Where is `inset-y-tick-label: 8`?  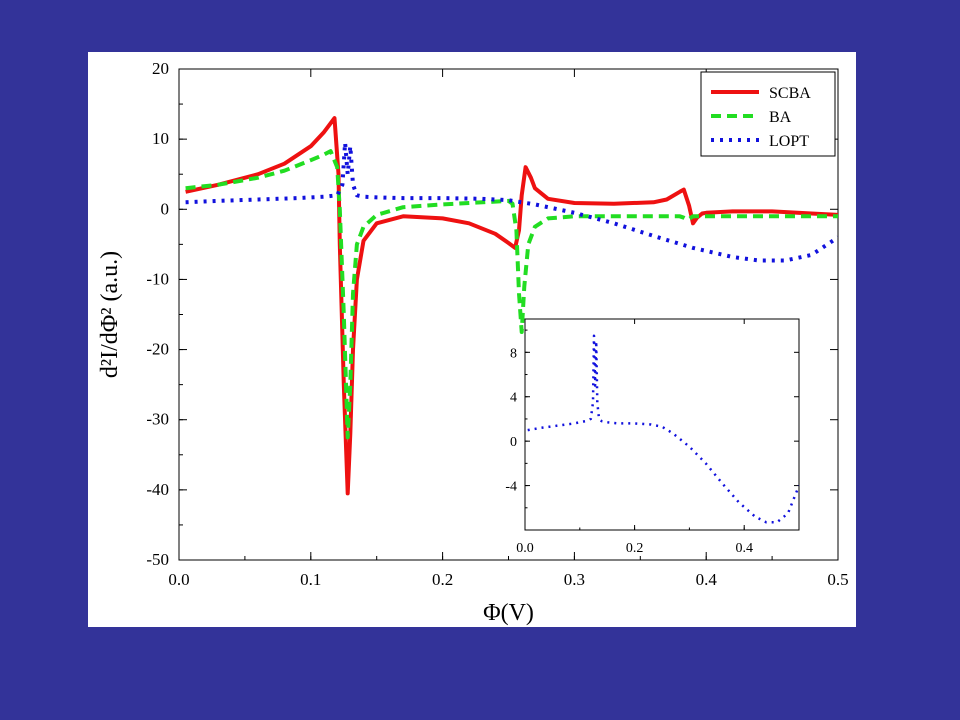
inset-y-tick-label: 8 is located at coordinates (513, 353).